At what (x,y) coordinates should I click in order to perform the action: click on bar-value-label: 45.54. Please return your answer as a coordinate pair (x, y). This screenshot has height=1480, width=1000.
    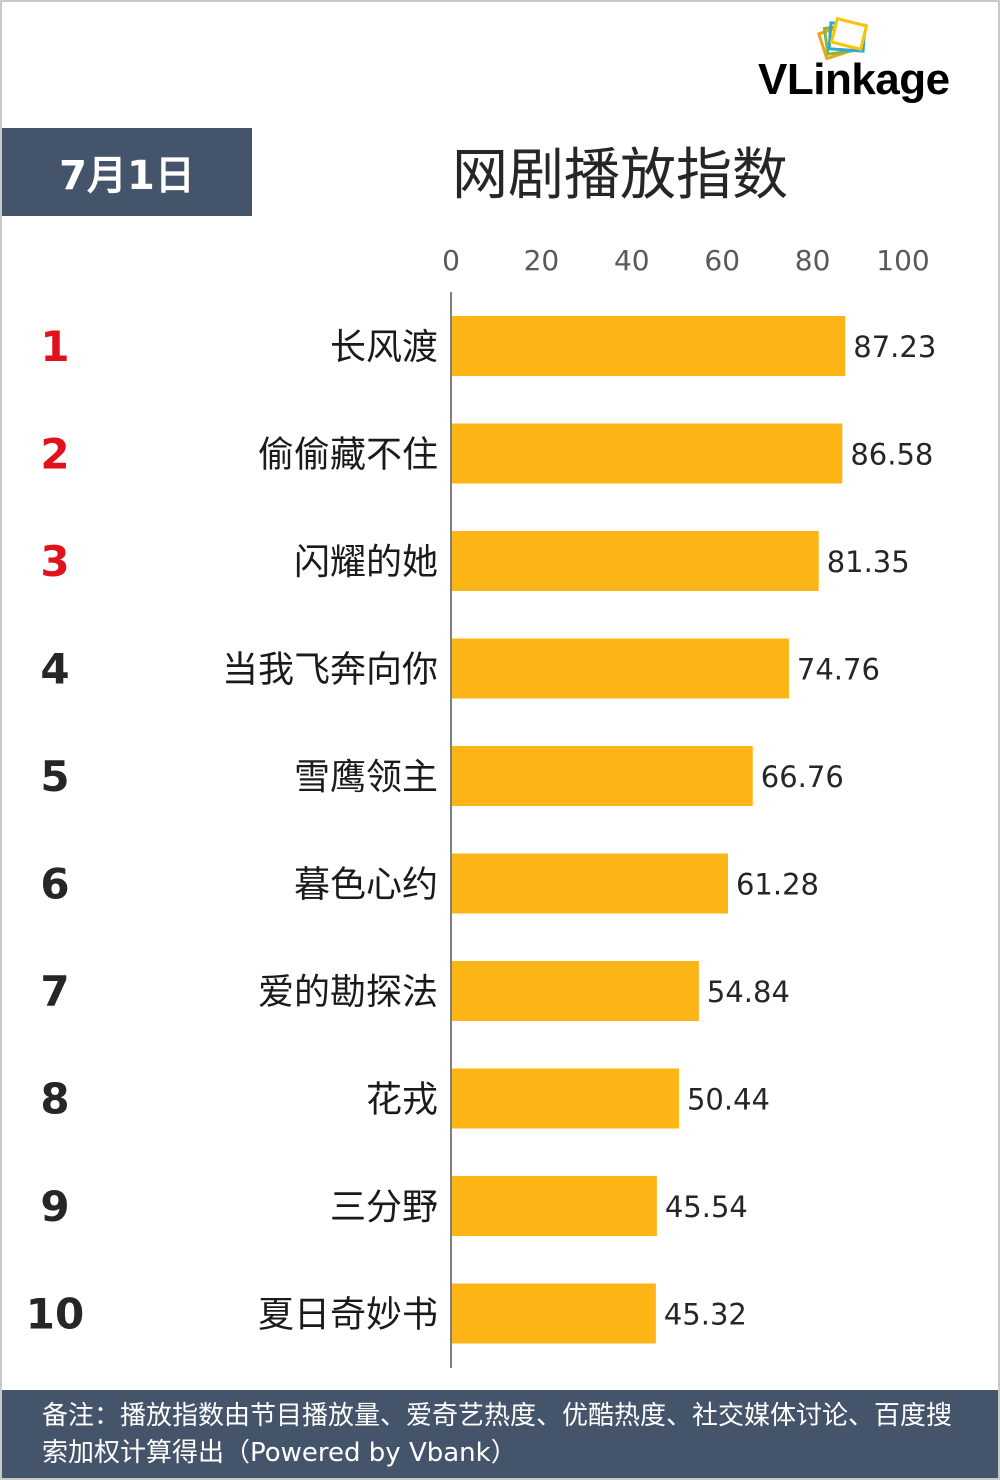
    Looking at the image, I should click on (706, 1207).